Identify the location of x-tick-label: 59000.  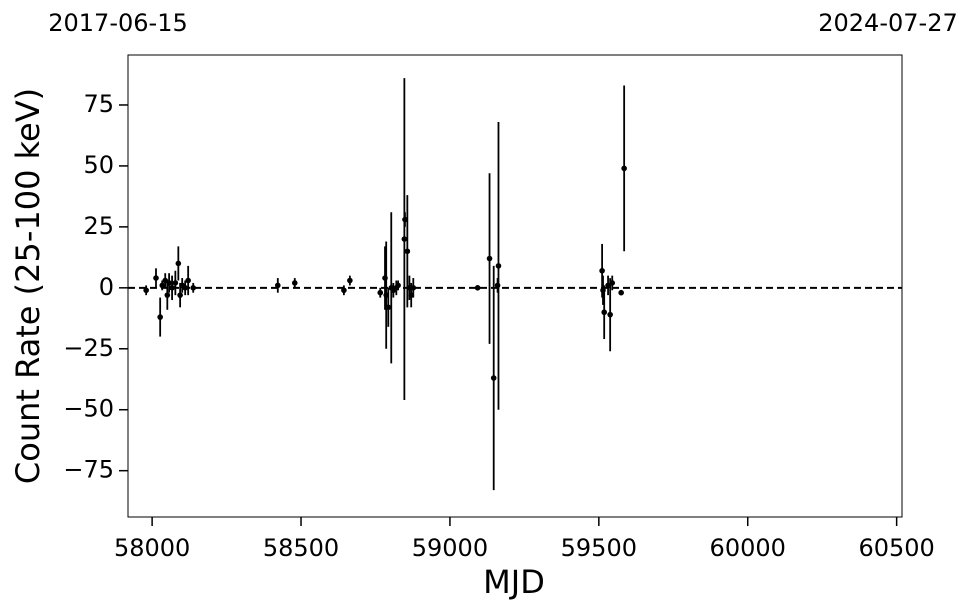
(450, 548).